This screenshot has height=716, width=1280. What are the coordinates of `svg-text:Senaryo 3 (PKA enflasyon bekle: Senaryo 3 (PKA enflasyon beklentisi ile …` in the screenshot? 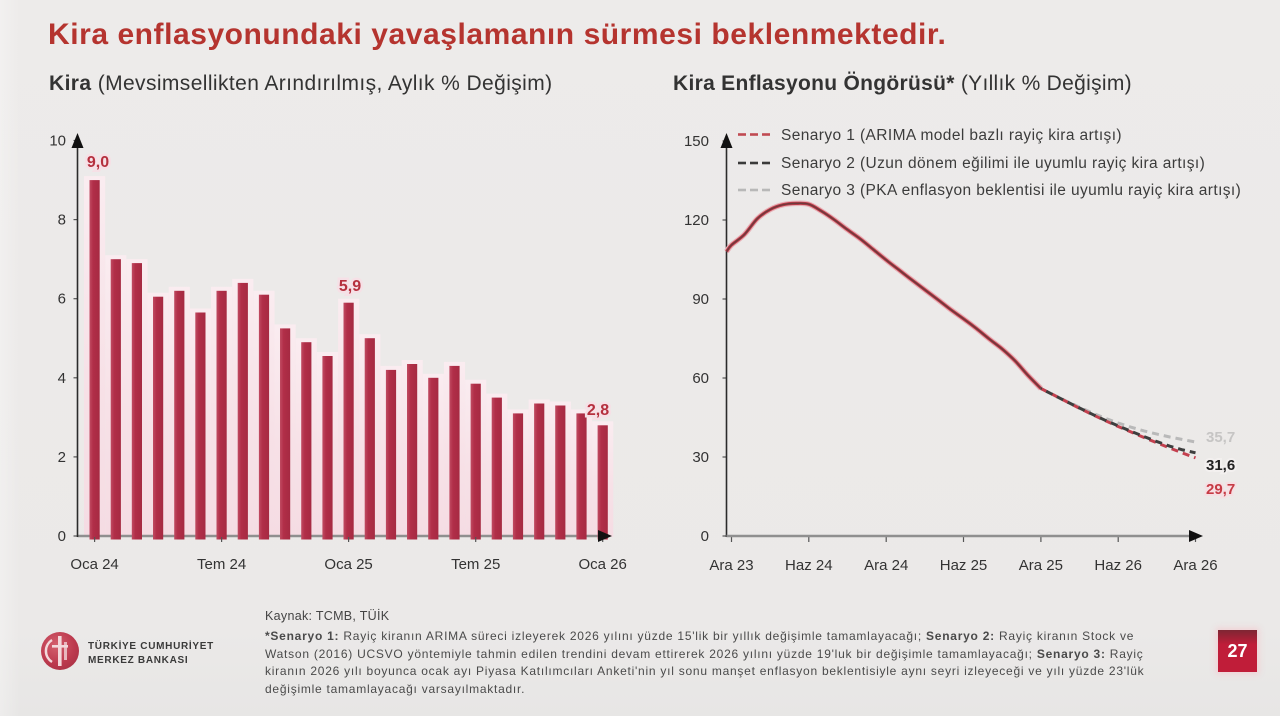 It's located at (1011, 190).